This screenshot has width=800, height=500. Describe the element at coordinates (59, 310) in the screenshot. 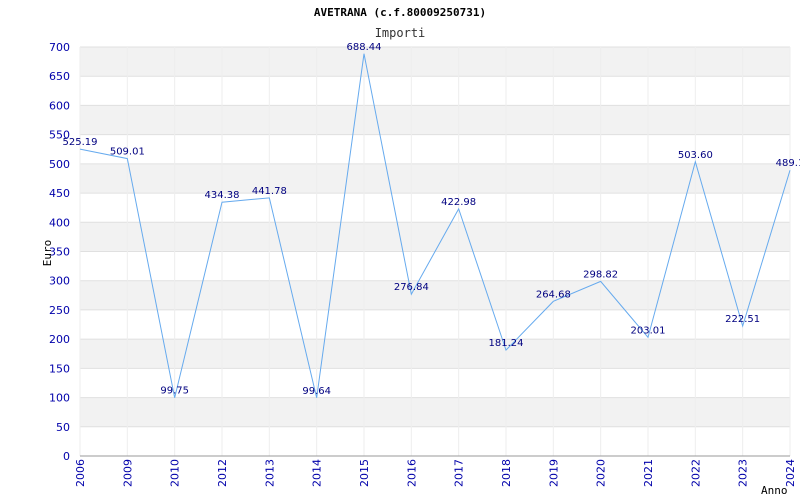

I see `y-tick-label: 250` at that location.